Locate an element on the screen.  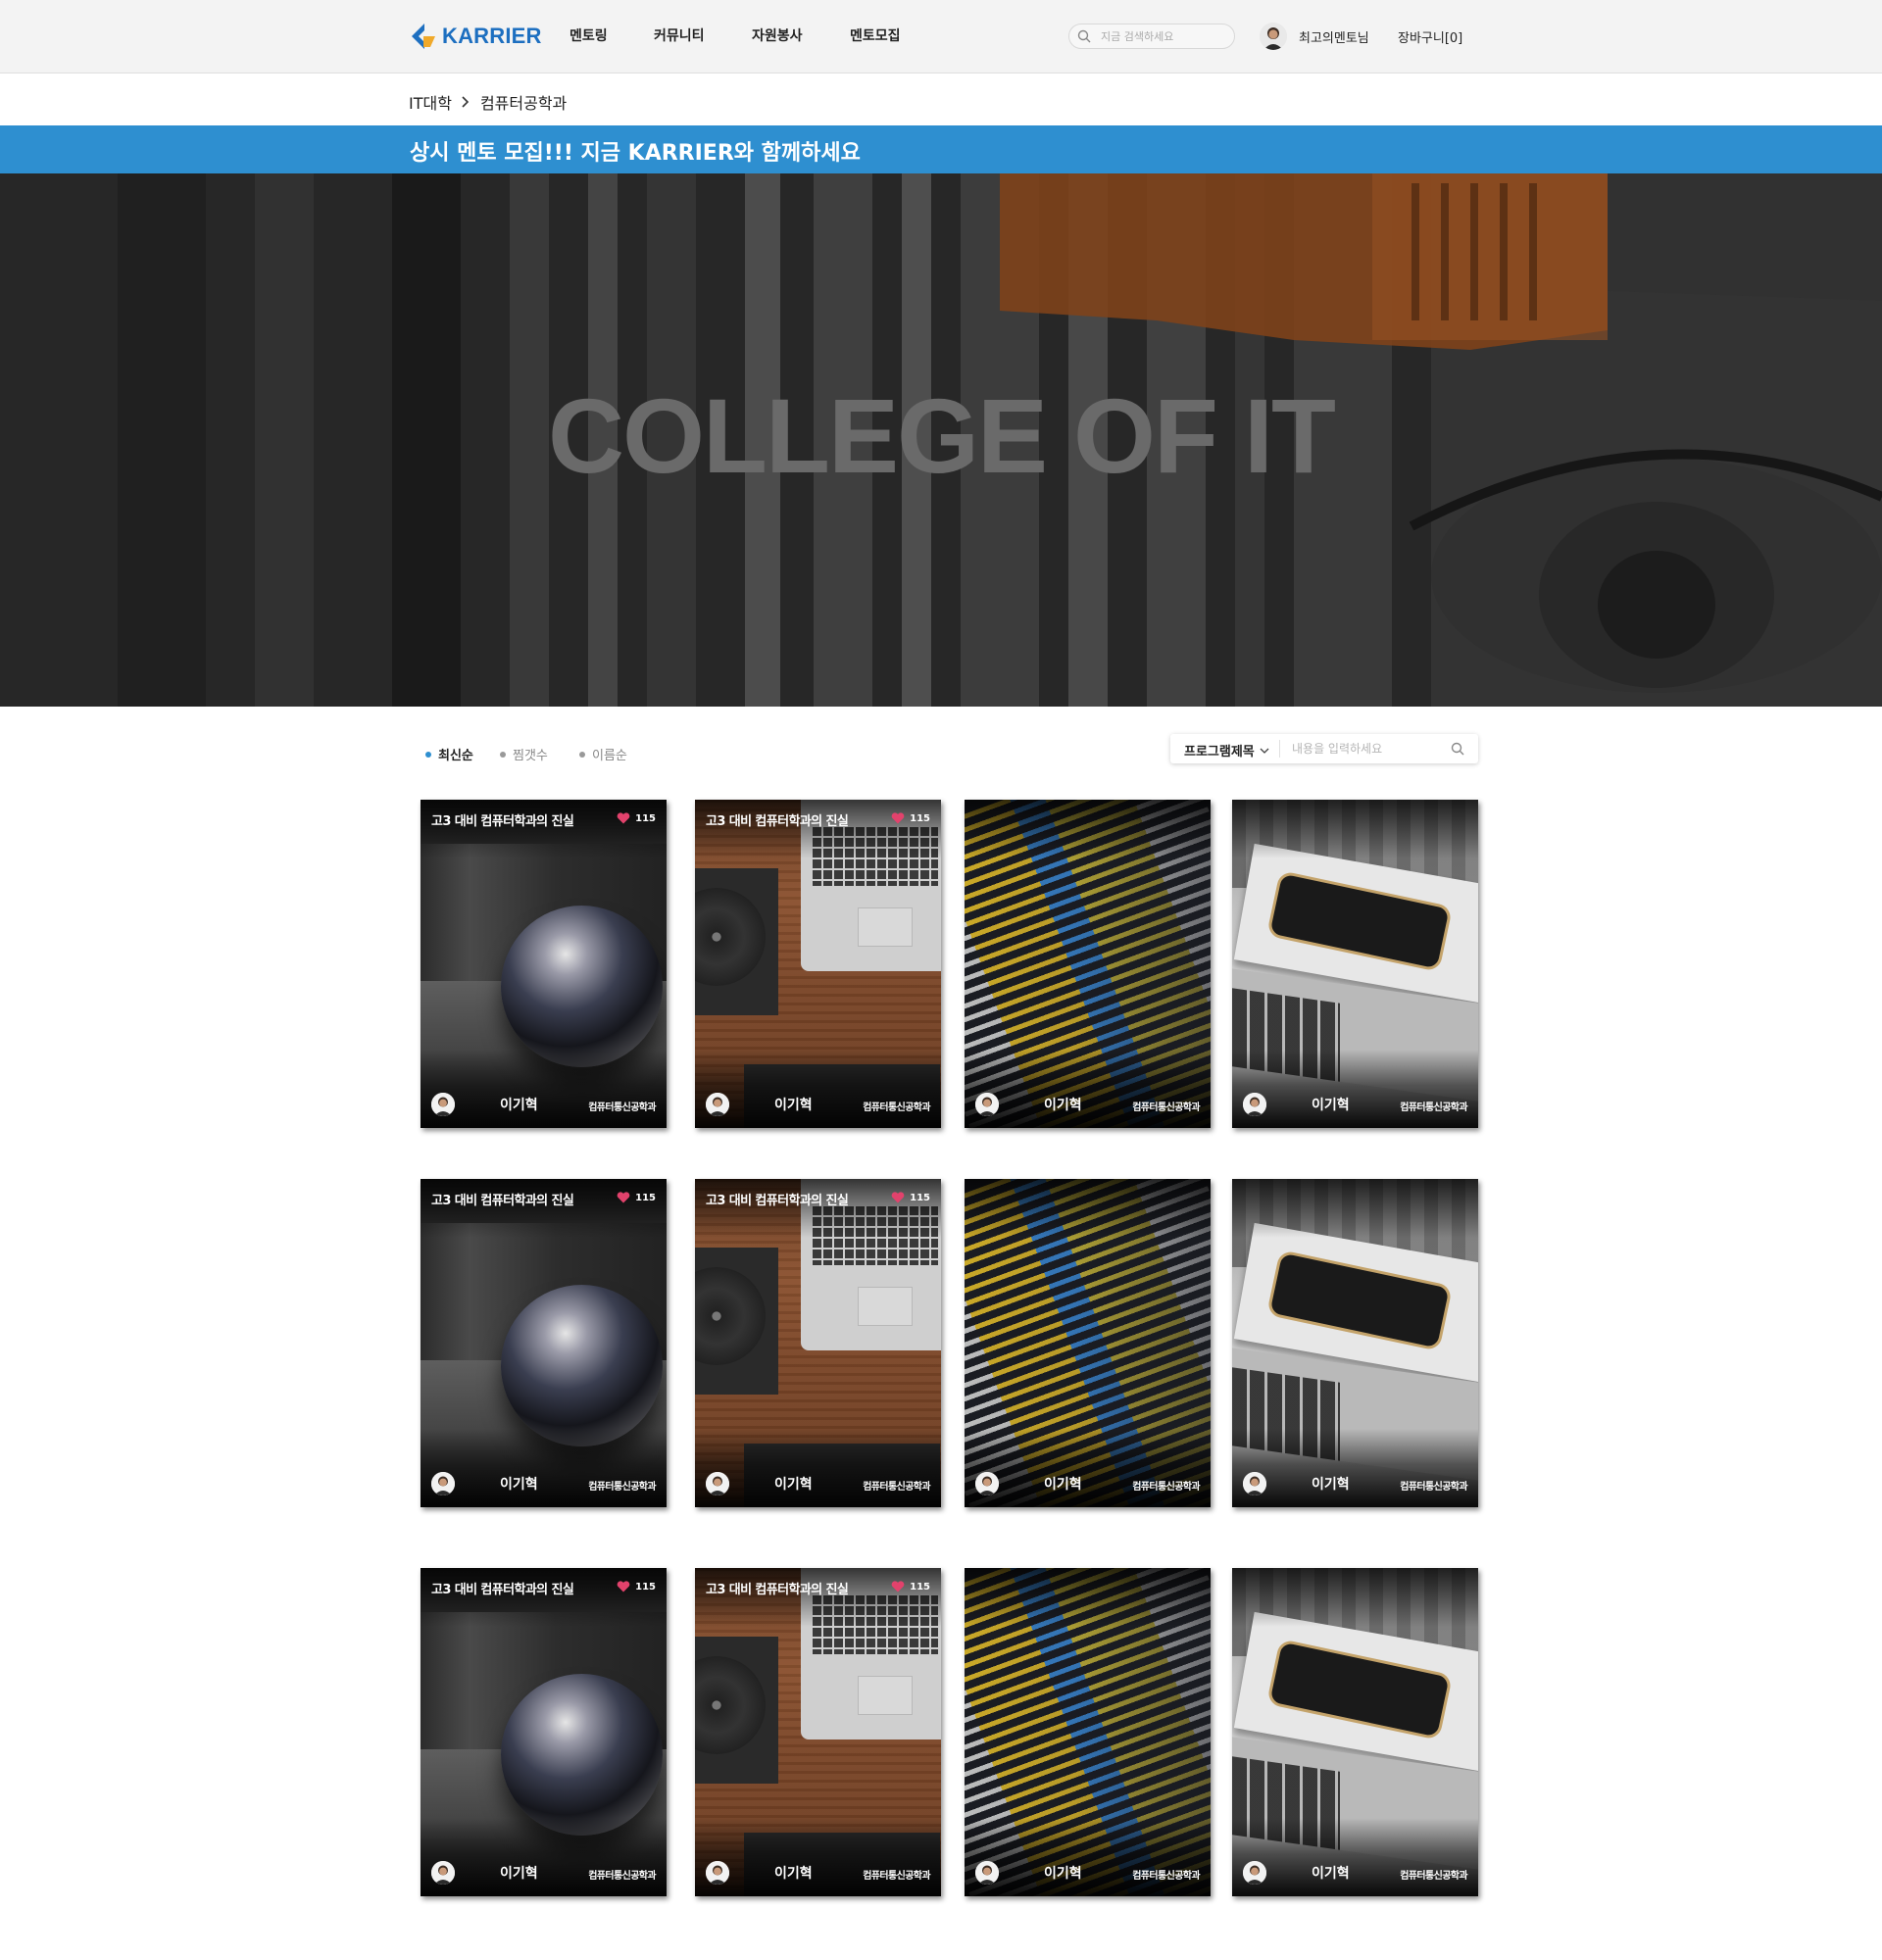
program-search-input is located at coordinates (1366, 749).